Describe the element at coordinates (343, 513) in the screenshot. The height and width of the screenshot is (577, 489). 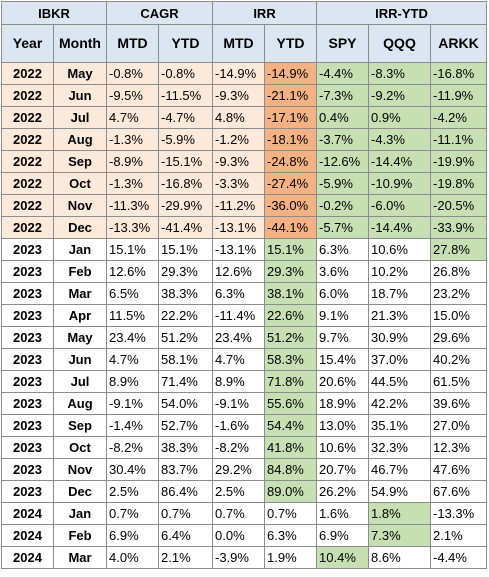
I see `spy-cell: 1.6%` at that location.